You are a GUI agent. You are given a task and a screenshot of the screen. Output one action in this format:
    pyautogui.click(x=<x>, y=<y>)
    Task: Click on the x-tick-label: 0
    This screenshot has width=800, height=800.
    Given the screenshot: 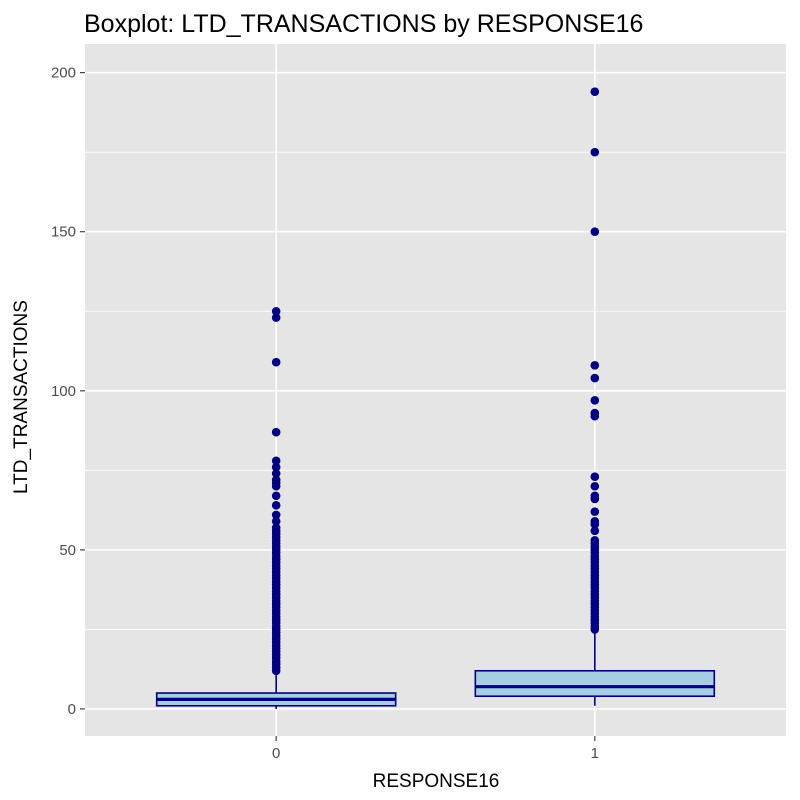 What is the action you would take?
    pyautogui.click(x=276, y=753)
    